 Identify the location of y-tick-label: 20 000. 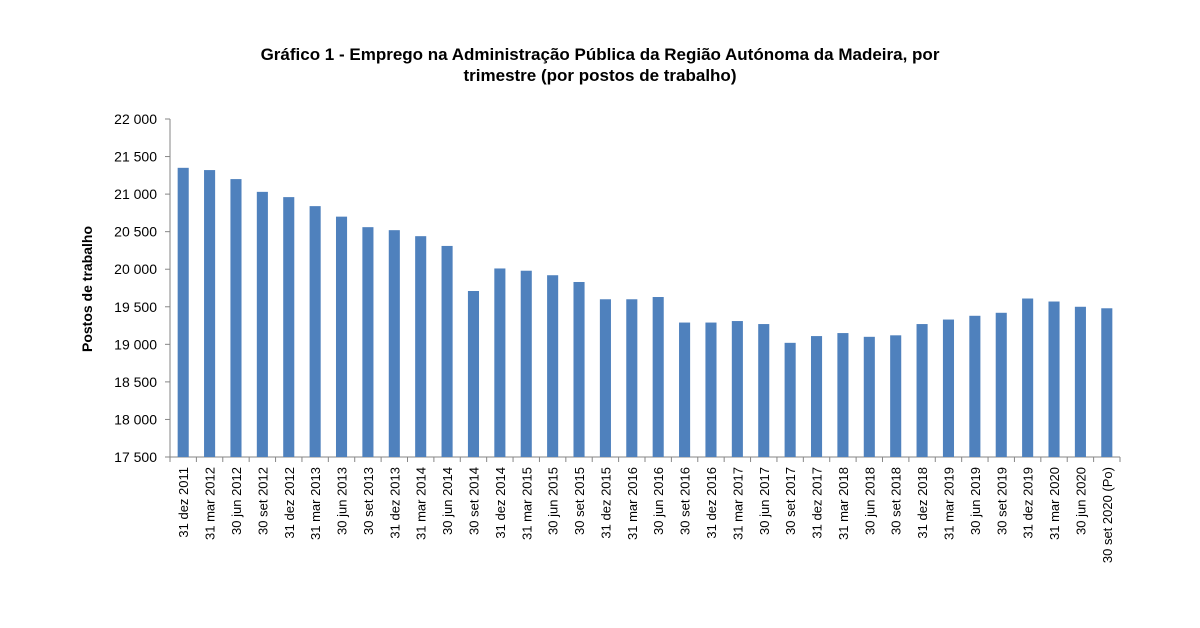
(135, 269).